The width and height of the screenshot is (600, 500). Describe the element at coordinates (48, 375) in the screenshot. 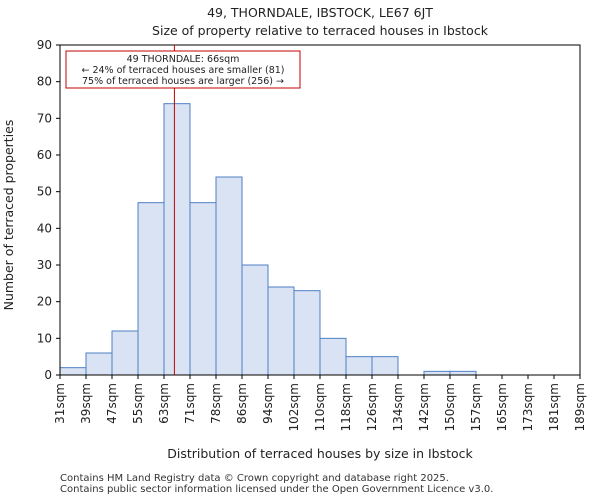

I see `y-tick-label: 0` at that location.